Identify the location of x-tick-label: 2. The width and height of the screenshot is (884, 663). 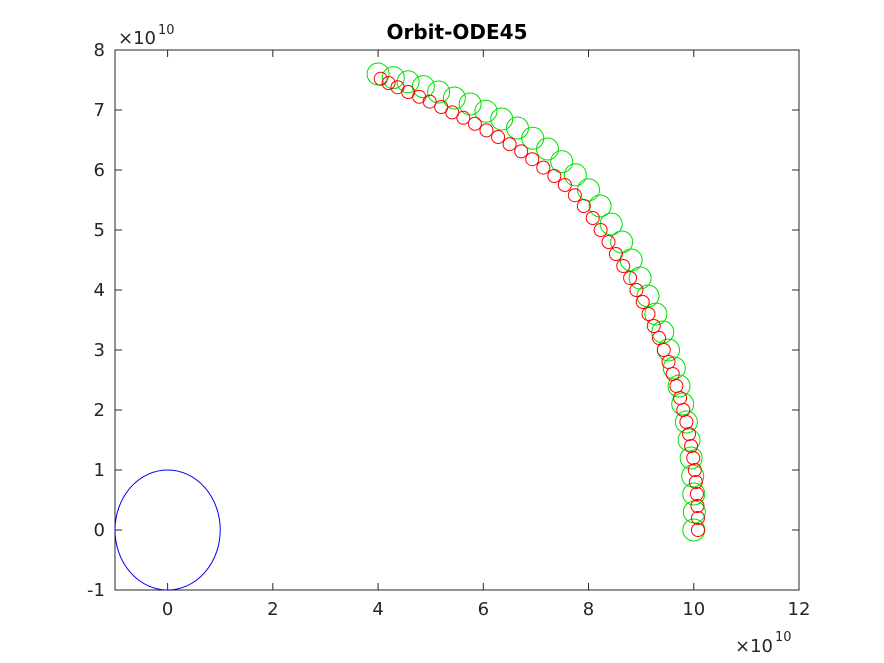
(272, 609).